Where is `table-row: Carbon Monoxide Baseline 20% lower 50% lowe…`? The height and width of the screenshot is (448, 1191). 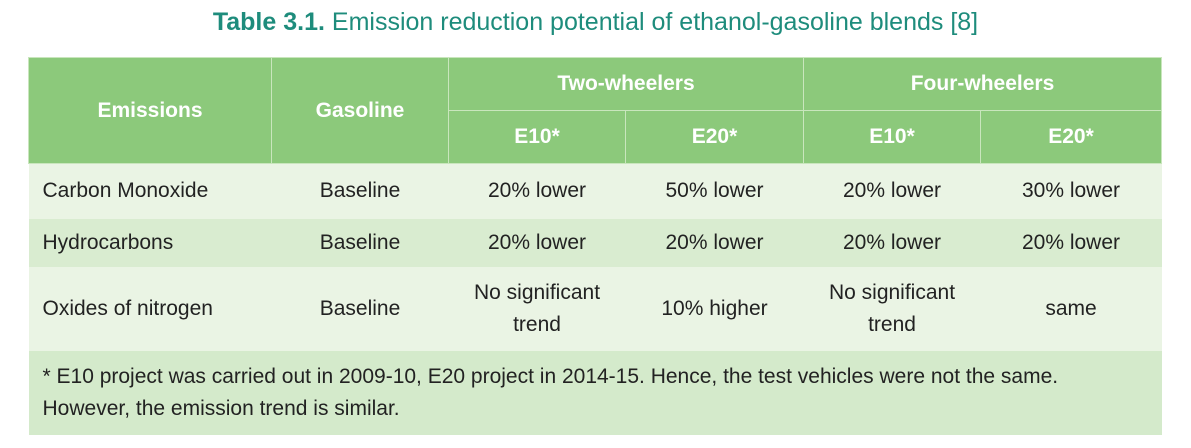
table-row: Carbon Monoxide Baseline 20% lower 50% lowe… is located at coordinates (595, 191).